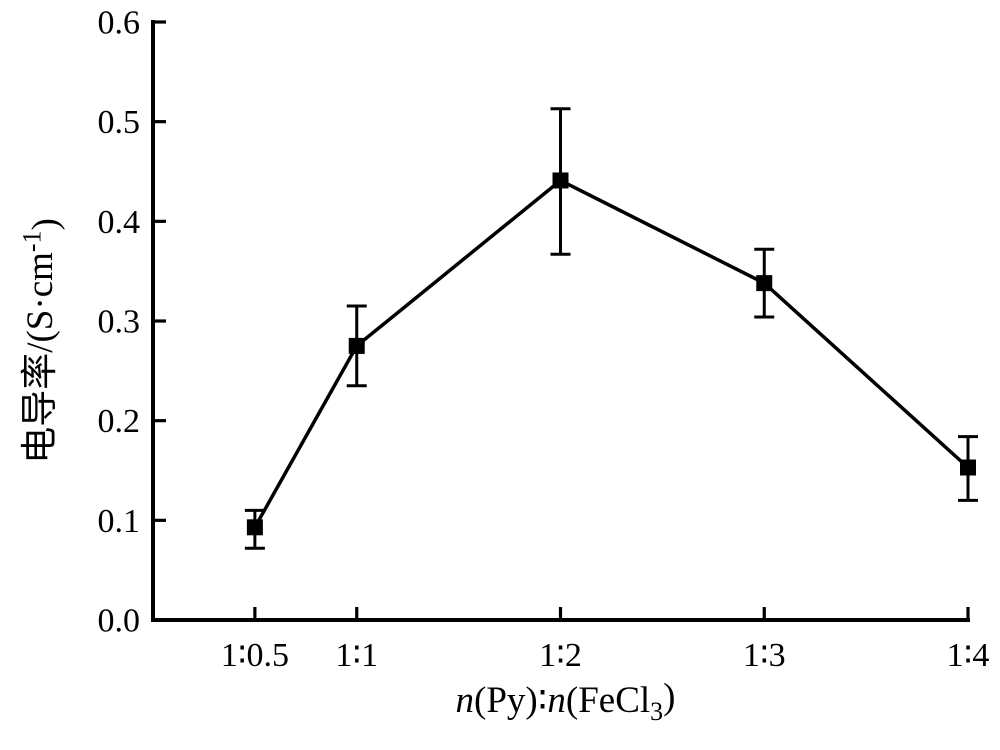 Image resolution: width=1000 pixels, height=750 pixels. I want to click on x-tick-label: 1∶4, so click(968, 655).